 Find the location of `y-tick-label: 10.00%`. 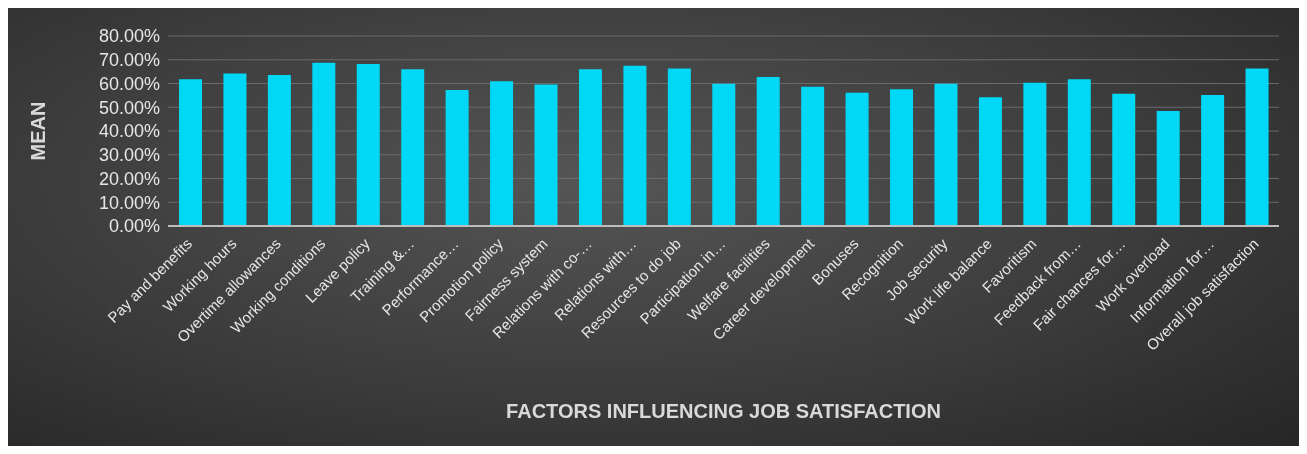

y-tick-label: 10.00% is located at coordinates (129, 202).